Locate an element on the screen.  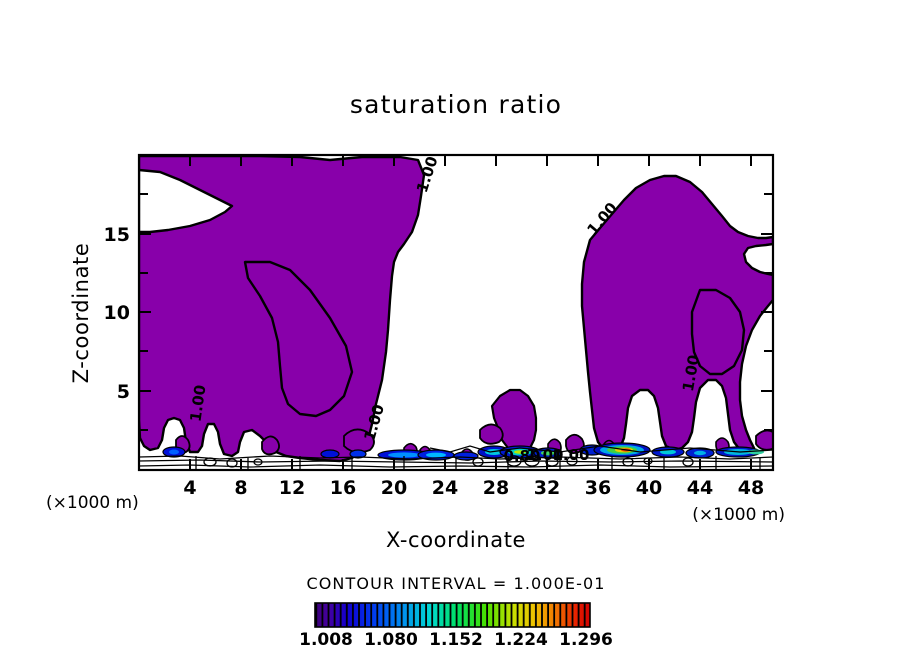
x-tick-44: 44 is located at coordinates (700, 488).